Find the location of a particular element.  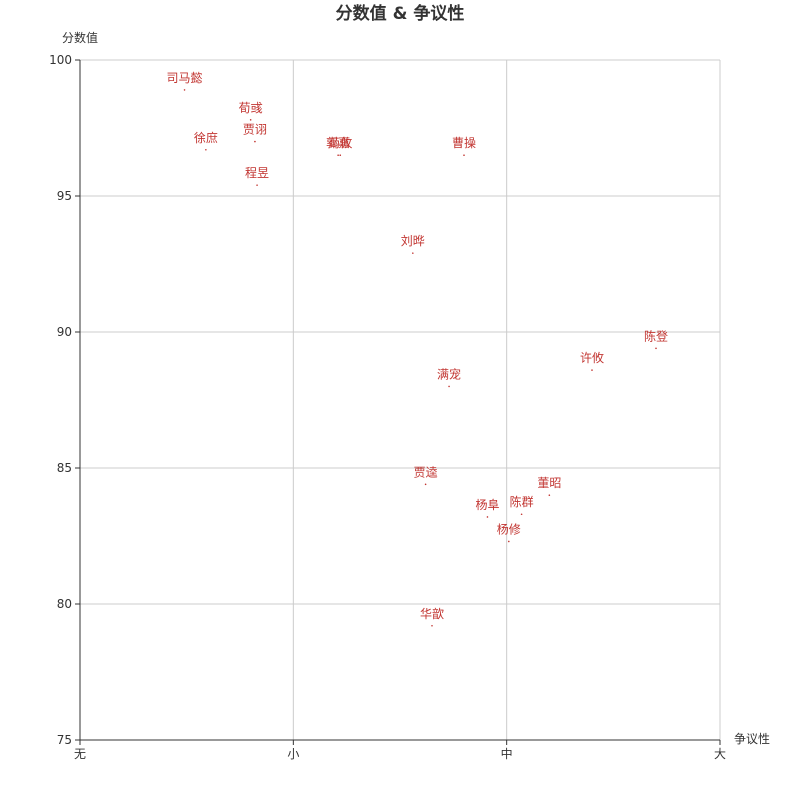

point-label: 徐庶 is located at coordinates (206, 137).